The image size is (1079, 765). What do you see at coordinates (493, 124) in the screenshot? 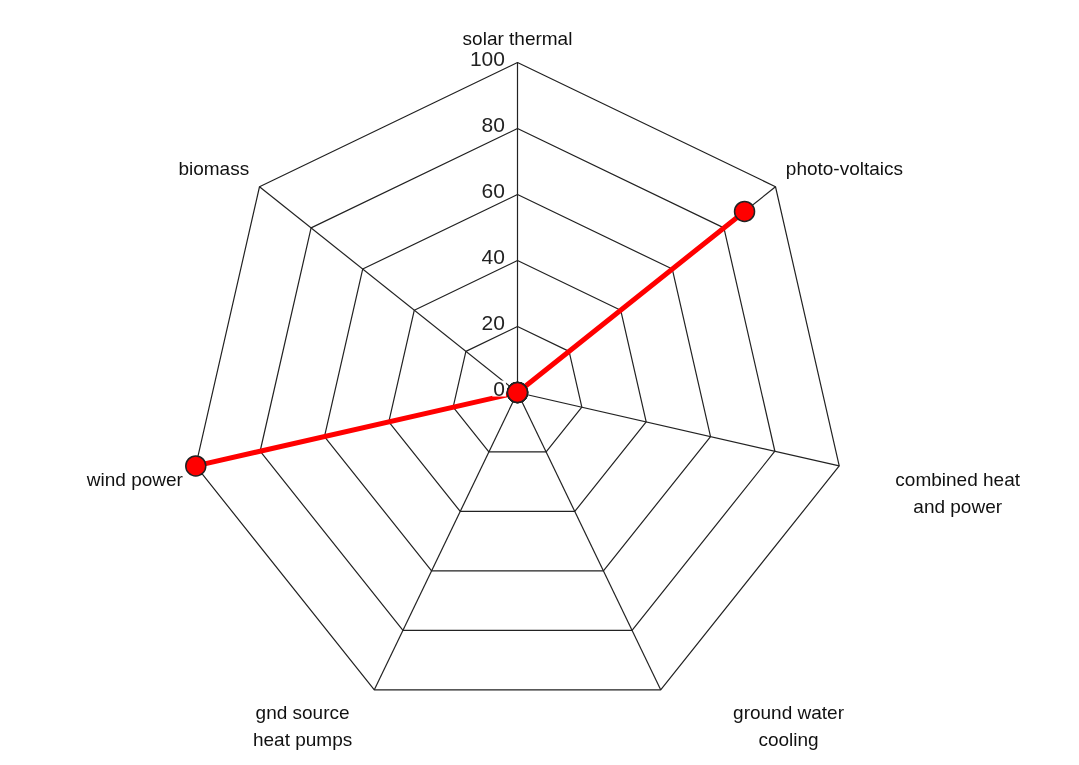
I see `y-tick-label: 80` at bounding box center [493, 124].